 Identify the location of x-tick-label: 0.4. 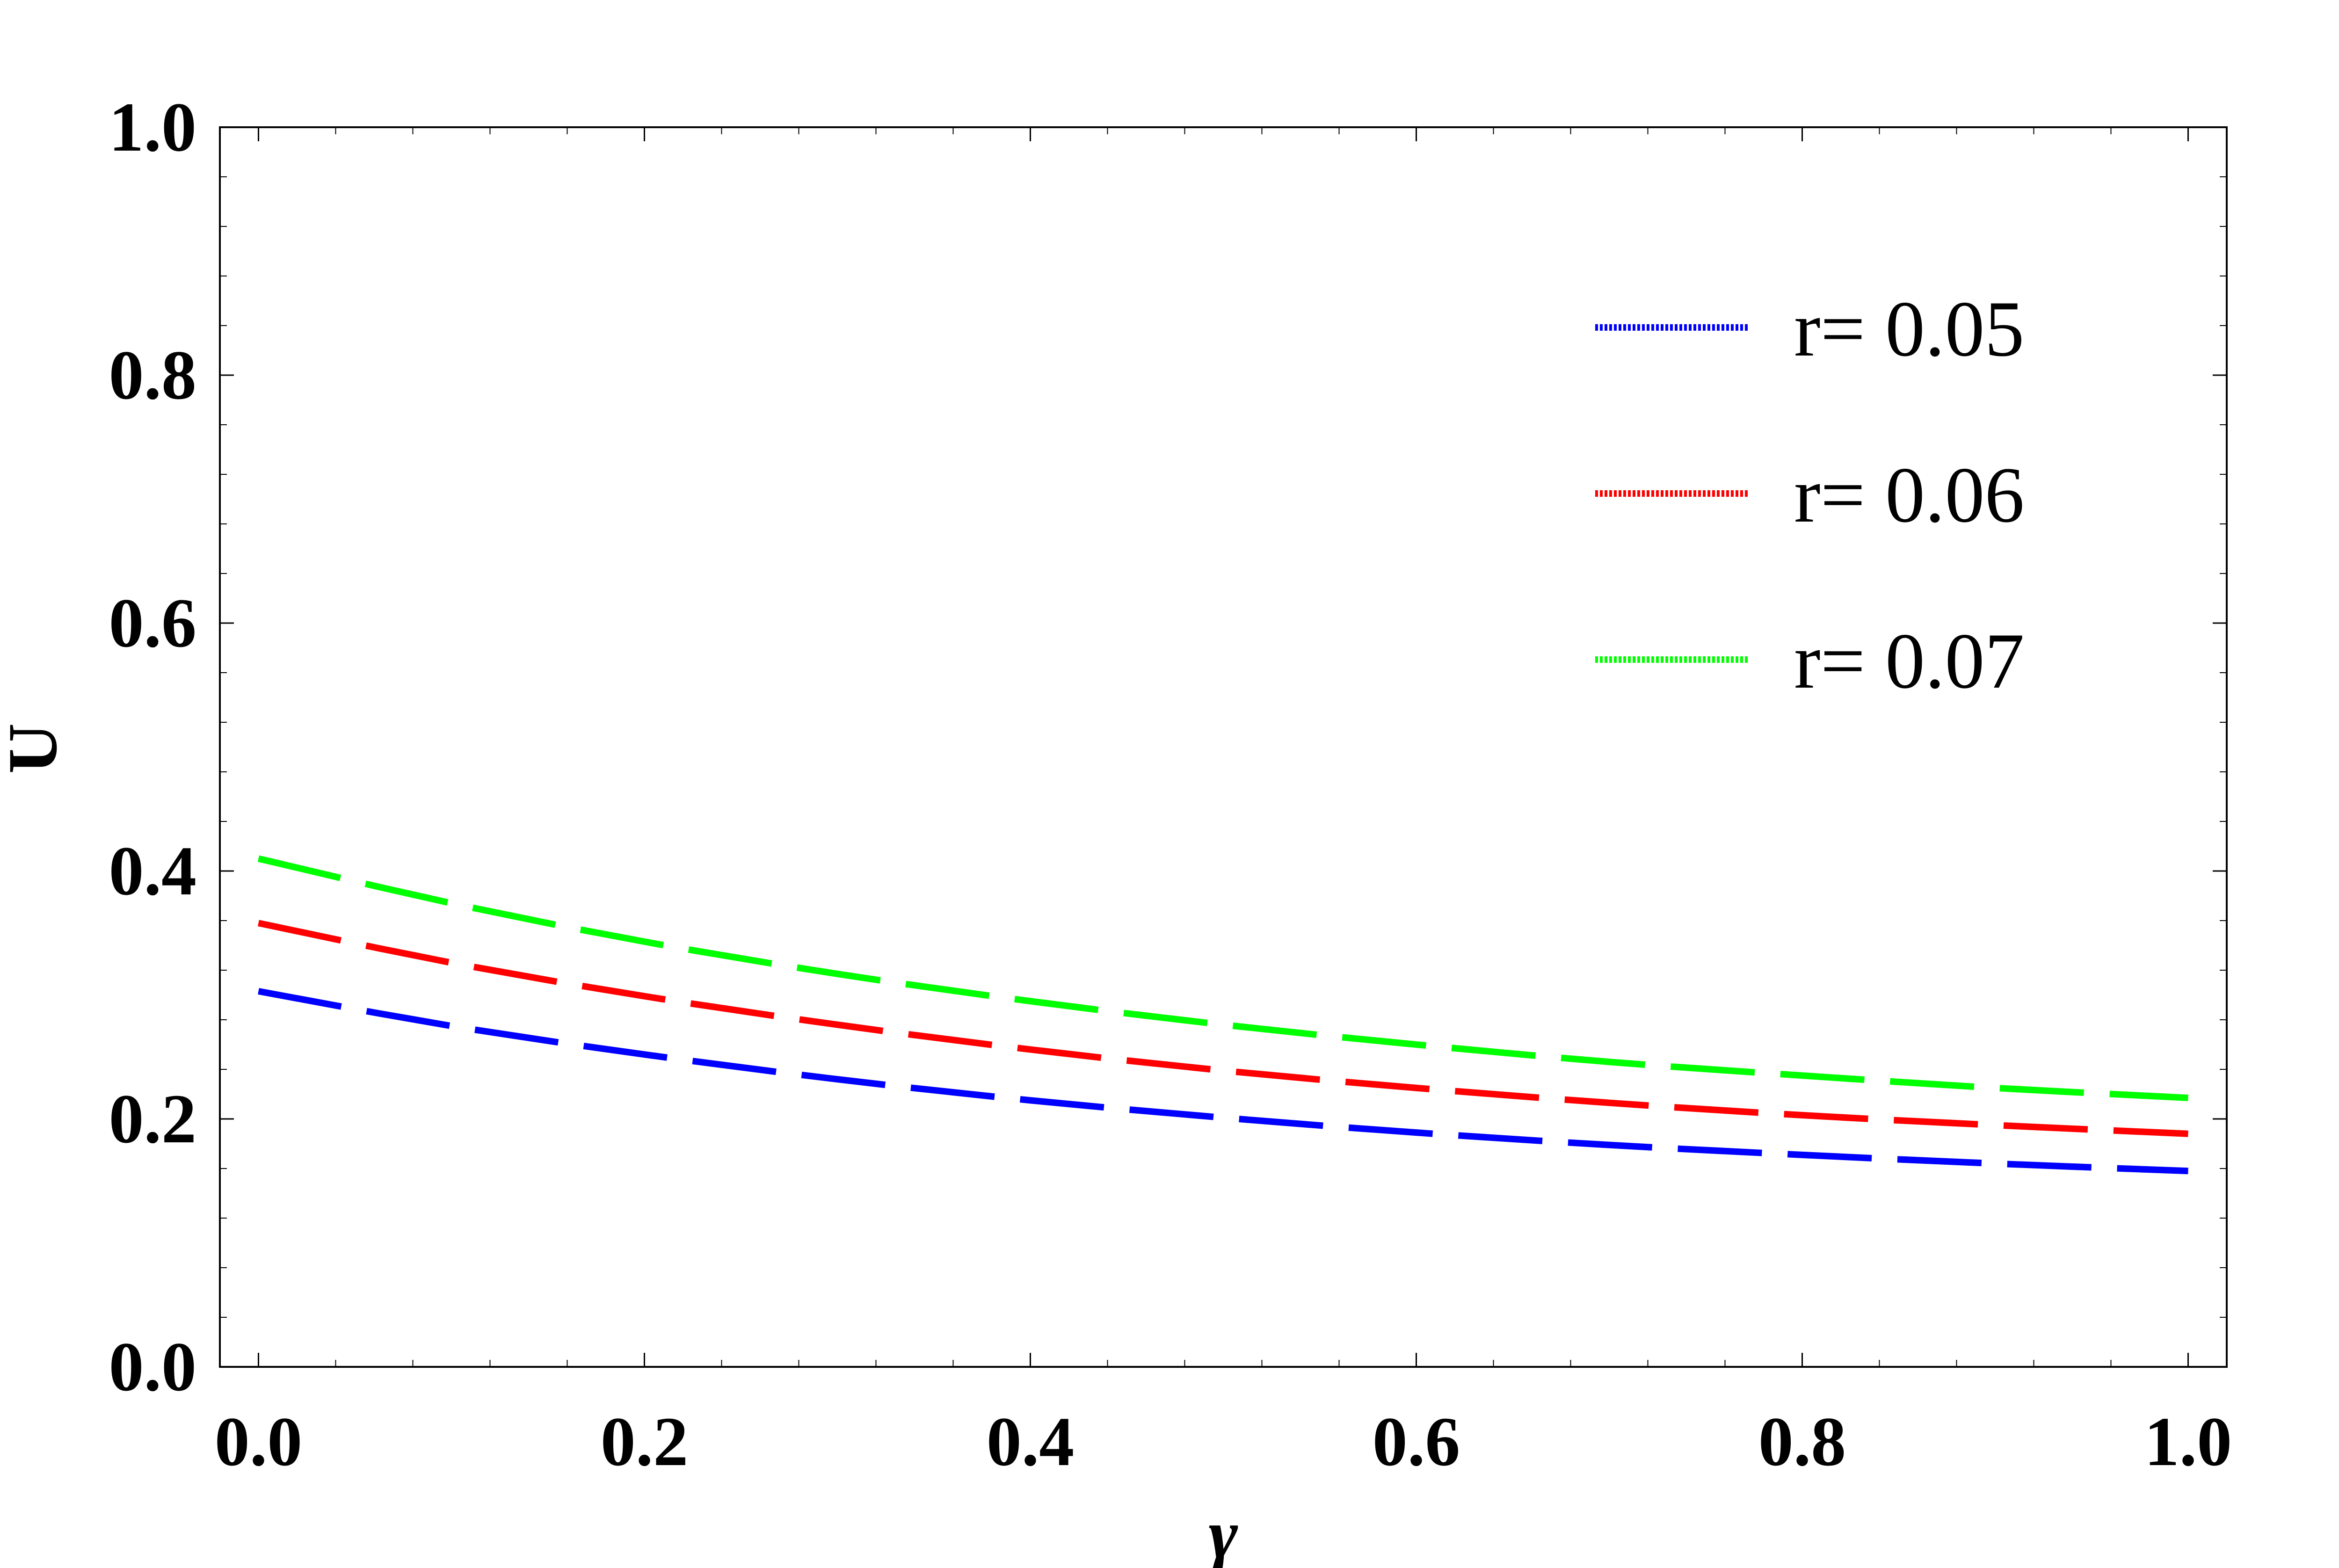
(1031, 1442).